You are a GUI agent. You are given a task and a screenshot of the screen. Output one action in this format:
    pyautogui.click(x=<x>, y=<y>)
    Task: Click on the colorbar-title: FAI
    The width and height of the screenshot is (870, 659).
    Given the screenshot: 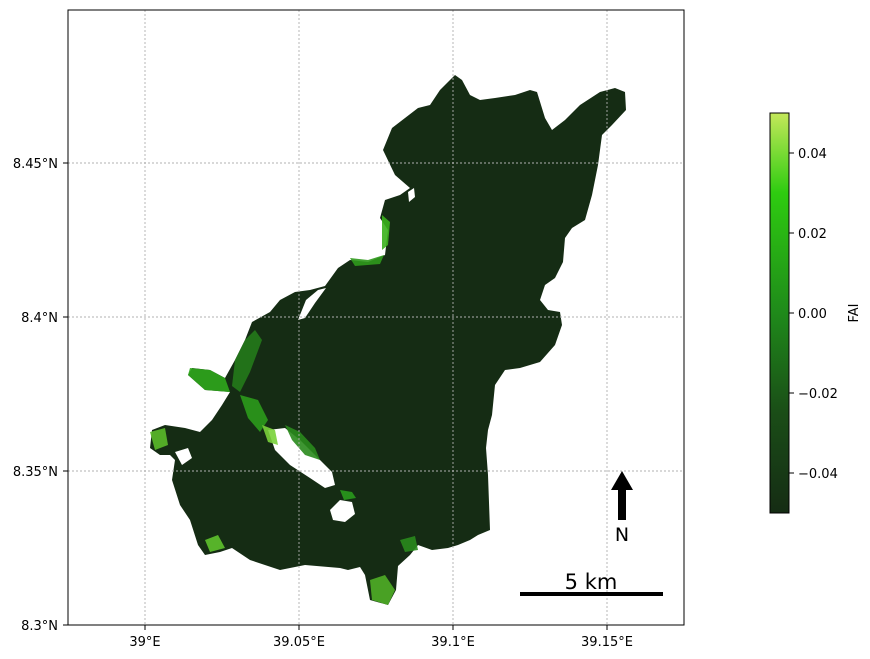 What is the action you would take?
    pyautogui.click(x=854, y=312)
    